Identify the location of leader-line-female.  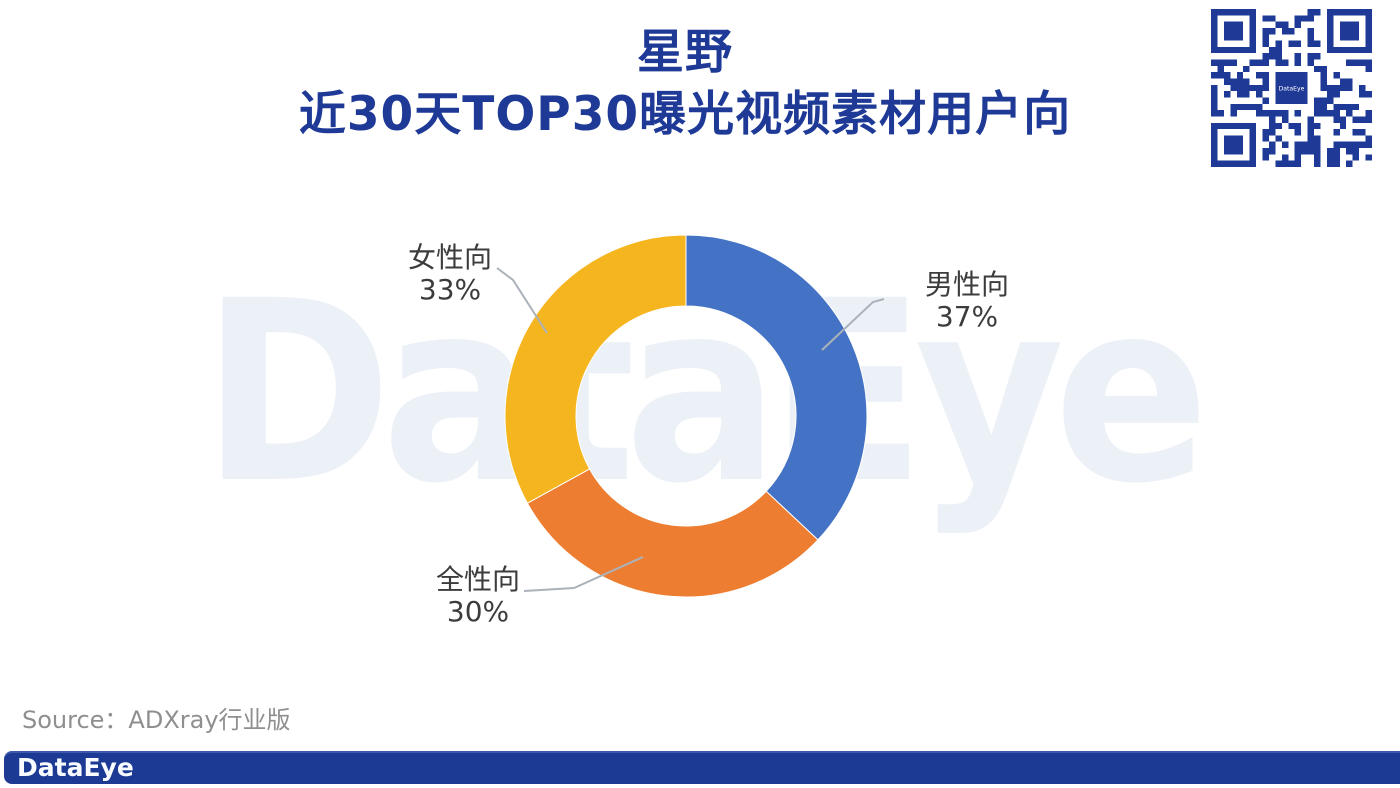
(522, 300).